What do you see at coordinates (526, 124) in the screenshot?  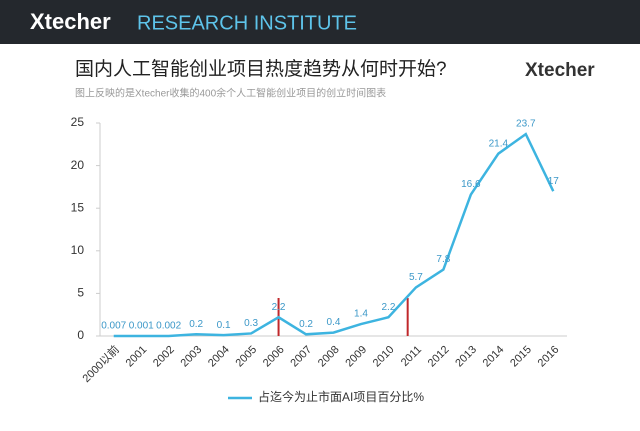 I see `data-label: 23.7` at bounding box center [526, 124].